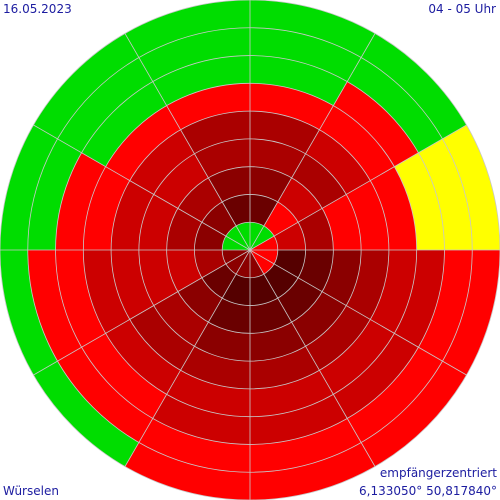 This screenshot has width=500, height=500. I want to click on mode-label: empfängerzentriert, so click(438, 473).